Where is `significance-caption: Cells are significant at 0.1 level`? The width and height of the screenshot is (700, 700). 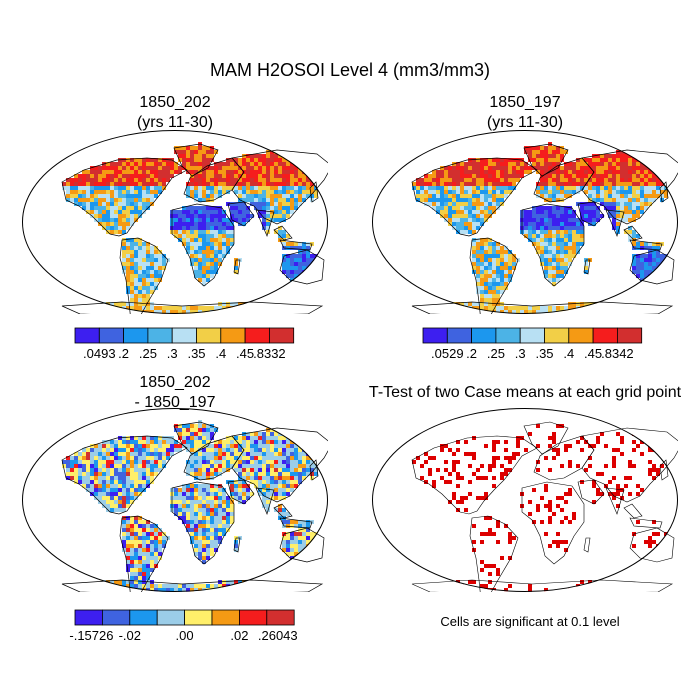
significance-caption: Cells are significant at 0.1 level is located at coordinates (530, 621).